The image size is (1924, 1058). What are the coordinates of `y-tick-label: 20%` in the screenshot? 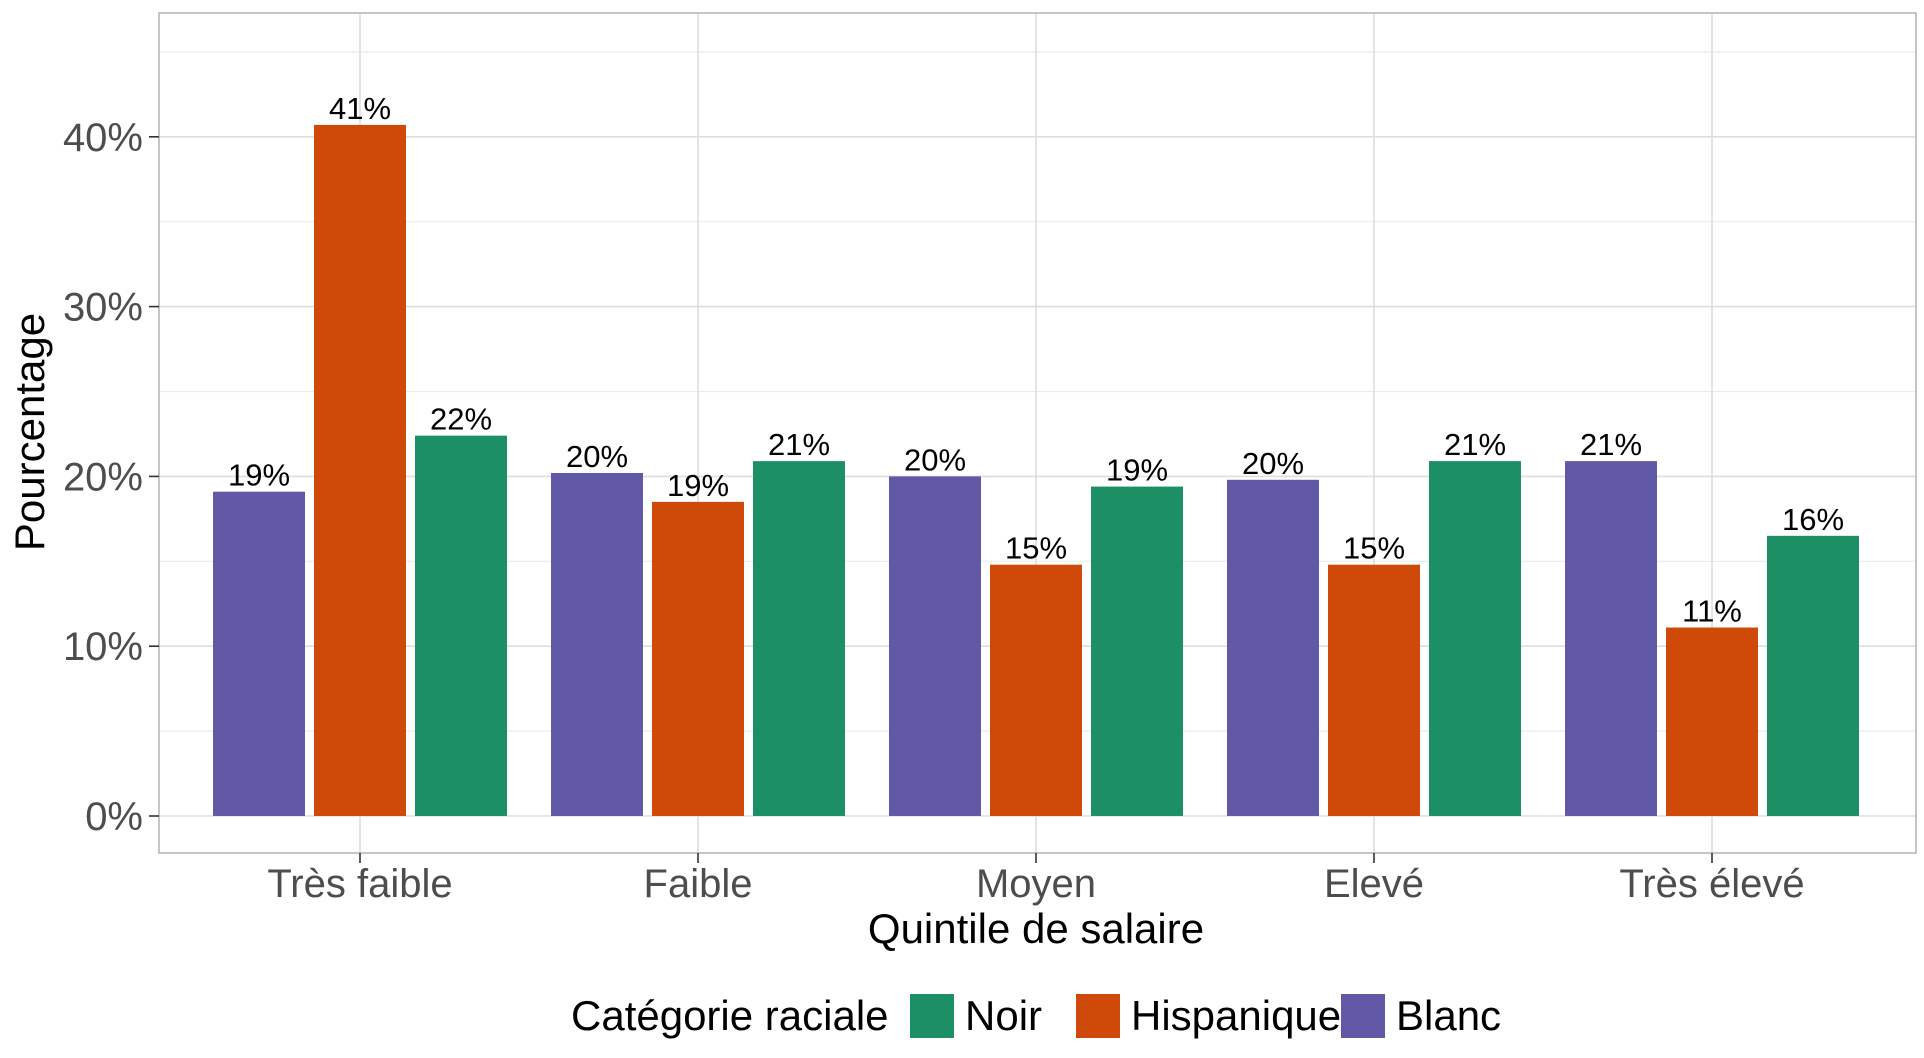 It's located at (103, 477).